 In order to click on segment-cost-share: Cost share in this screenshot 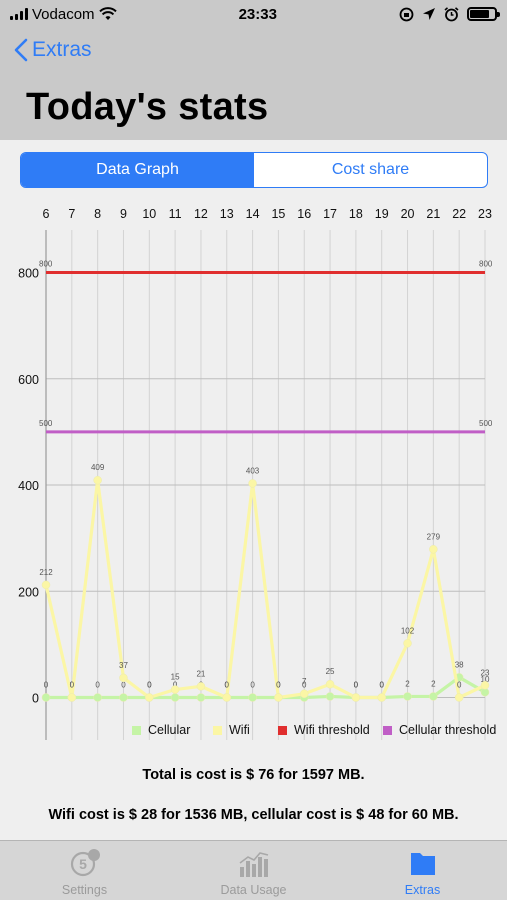, I will do `click(370, 169)`.